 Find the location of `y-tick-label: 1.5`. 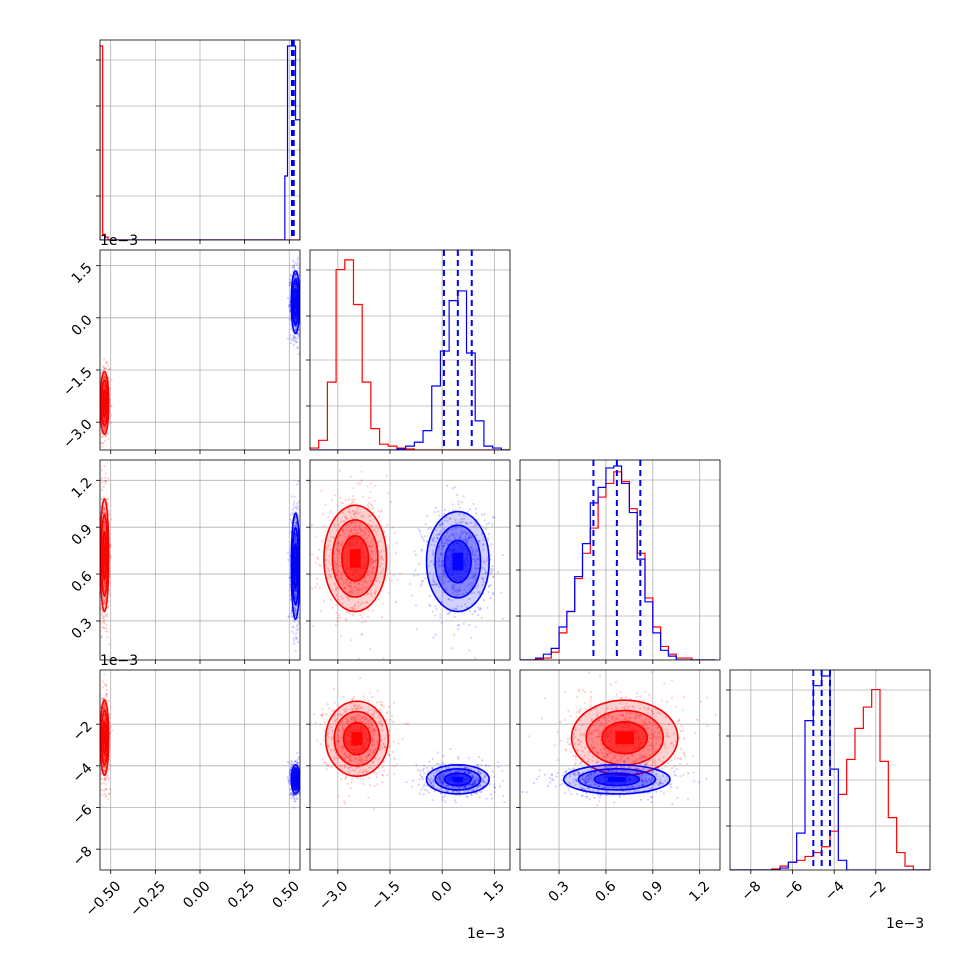

y-tick-label: 1.5 is located at coordinates (82, 273).